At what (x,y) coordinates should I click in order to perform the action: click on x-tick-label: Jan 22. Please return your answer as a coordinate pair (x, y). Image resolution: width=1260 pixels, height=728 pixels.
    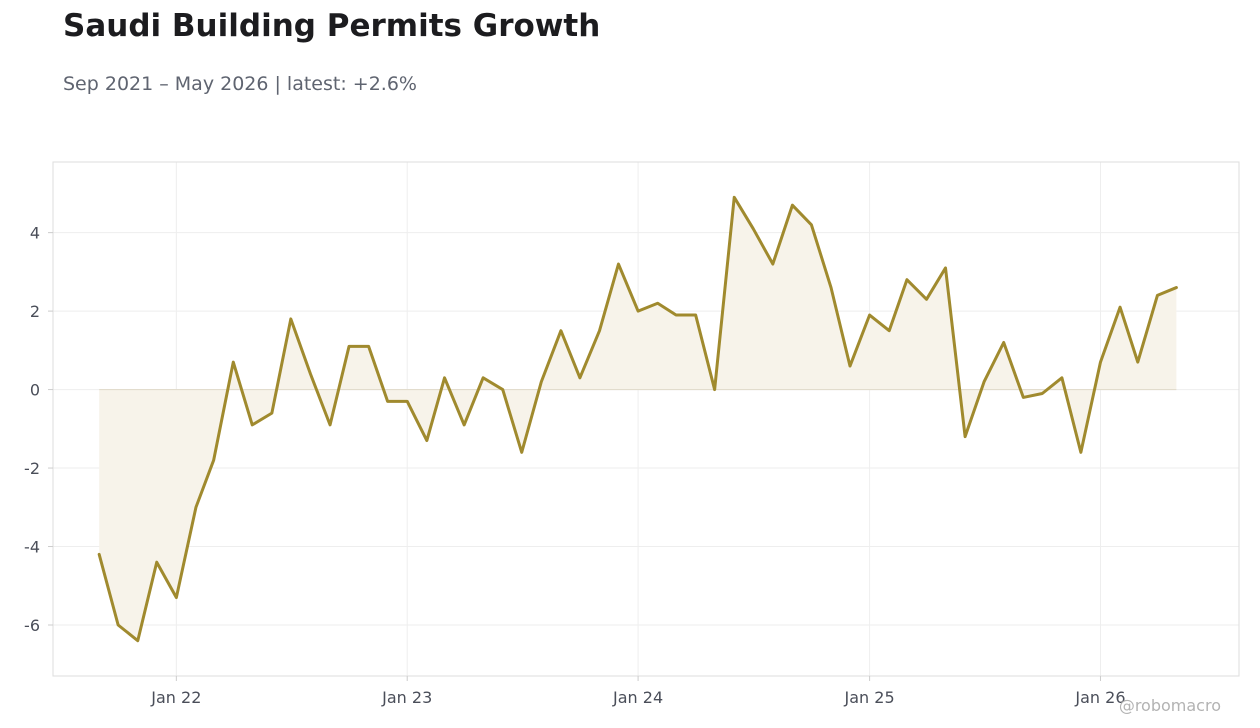
    Looking at the image, I should click on (175, 697).